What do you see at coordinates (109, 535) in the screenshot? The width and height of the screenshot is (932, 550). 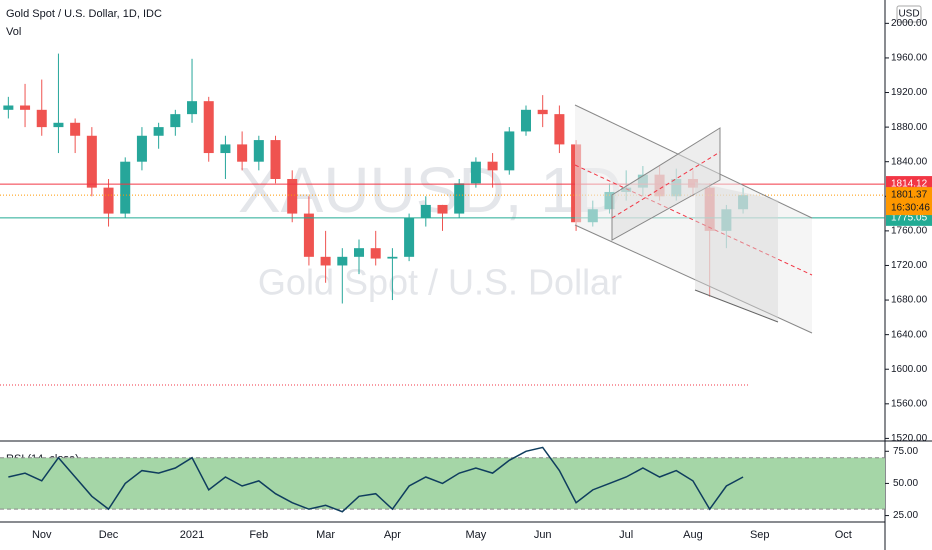 I see `x-tick-label: Dec` at bounding box center [109, 535].